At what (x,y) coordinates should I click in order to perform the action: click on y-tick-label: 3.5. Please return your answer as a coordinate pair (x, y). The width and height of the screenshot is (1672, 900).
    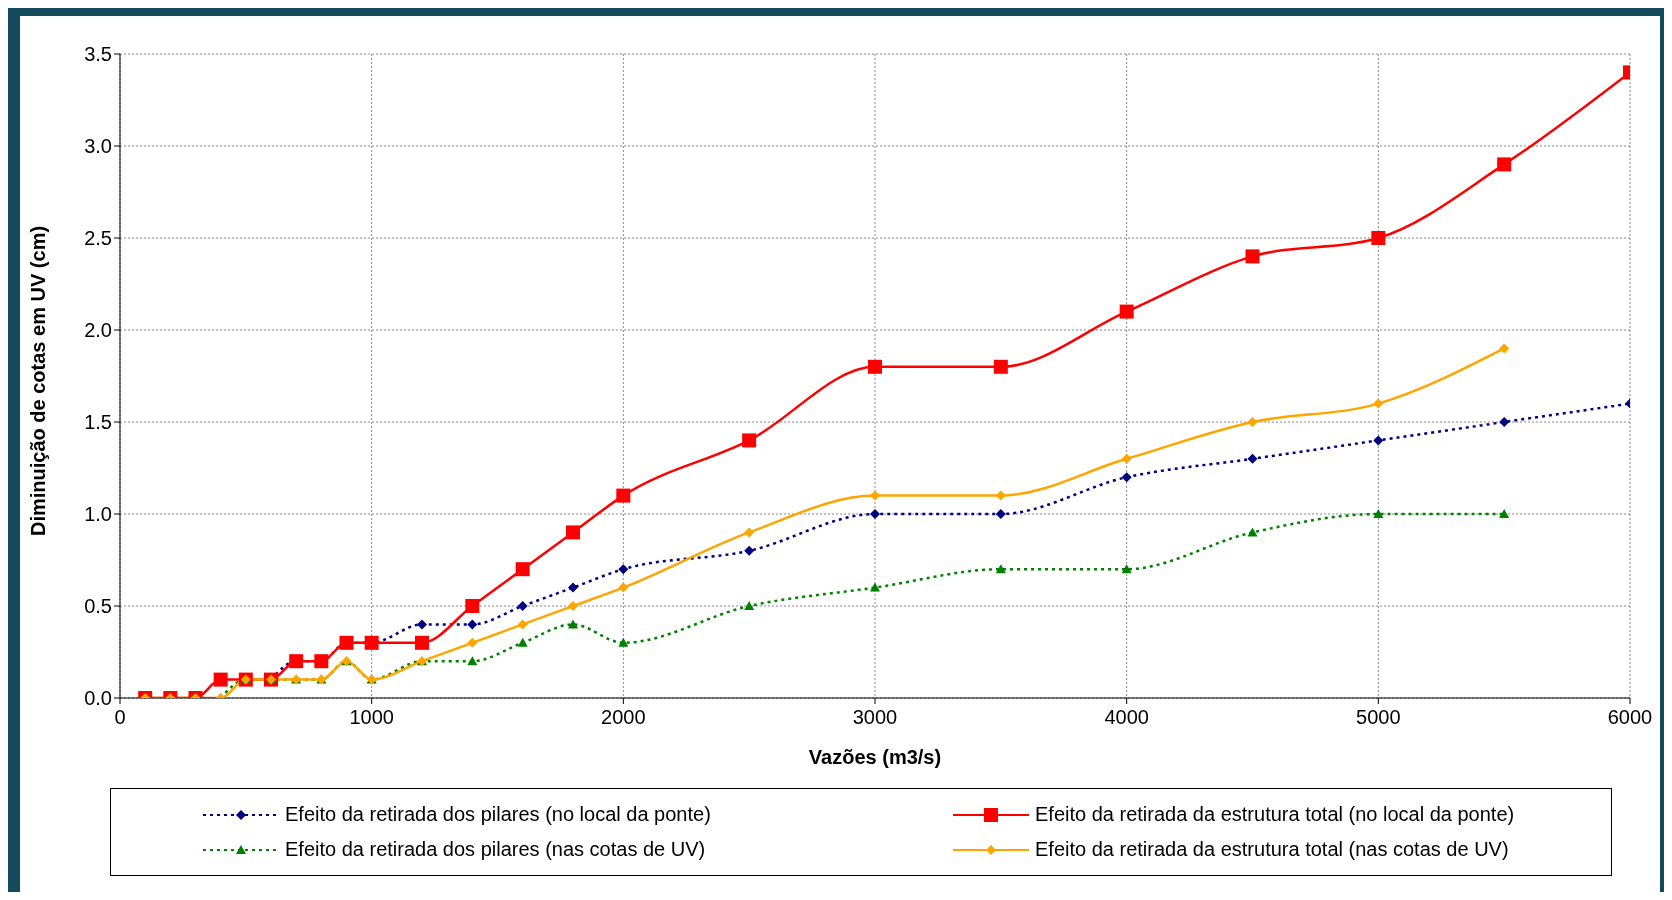
    Looking at the image, I should click on (98, 54).